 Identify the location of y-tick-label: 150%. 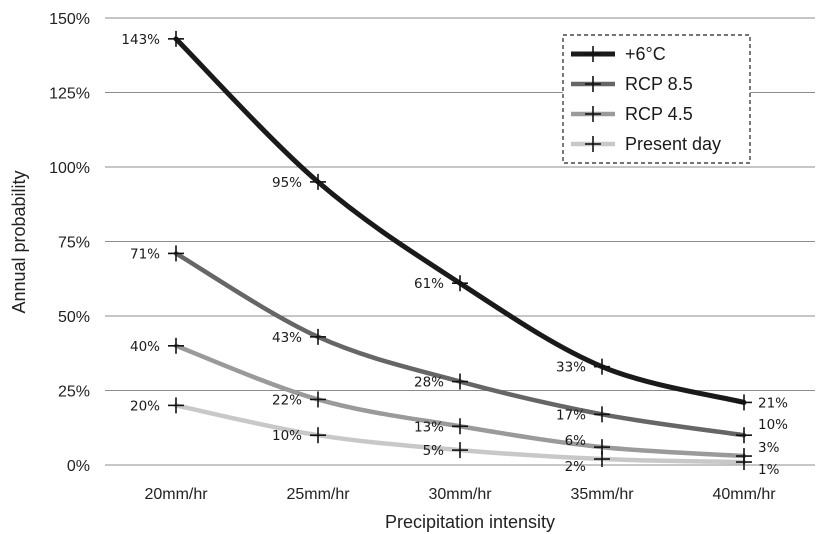
(69, 19).